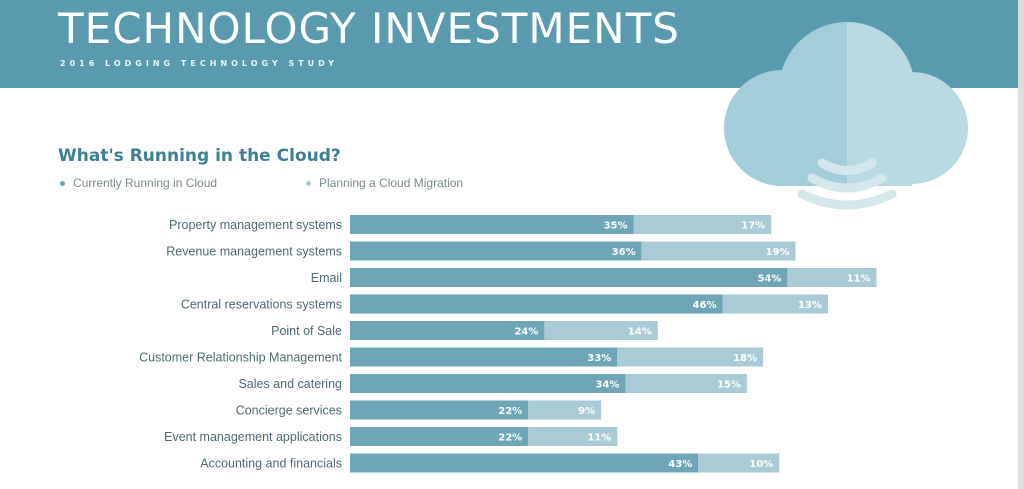  What do you see at coordinates (145, 183) in the screenshot?
I see `legend-label-current: Currently Running in Cloud` at bounding box center [145, 183].